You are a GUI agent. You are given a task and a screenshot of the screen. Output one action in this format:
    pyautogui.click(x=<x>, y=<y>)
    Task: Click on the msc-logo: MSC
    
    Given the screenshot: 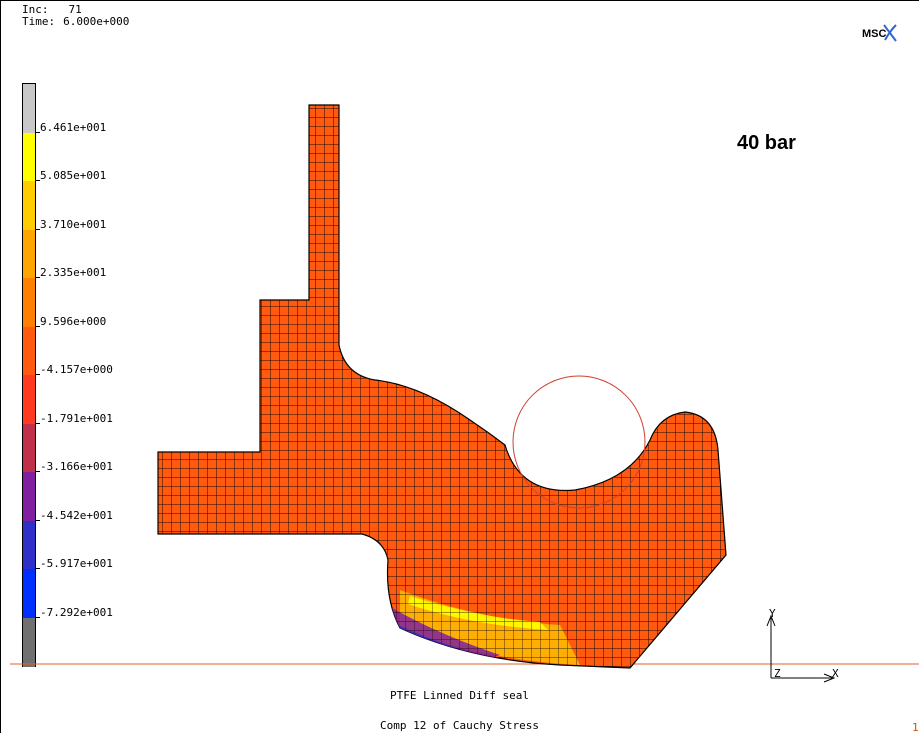 What is the action you would take?
    pyautogui.click(x=879, y=33)
    